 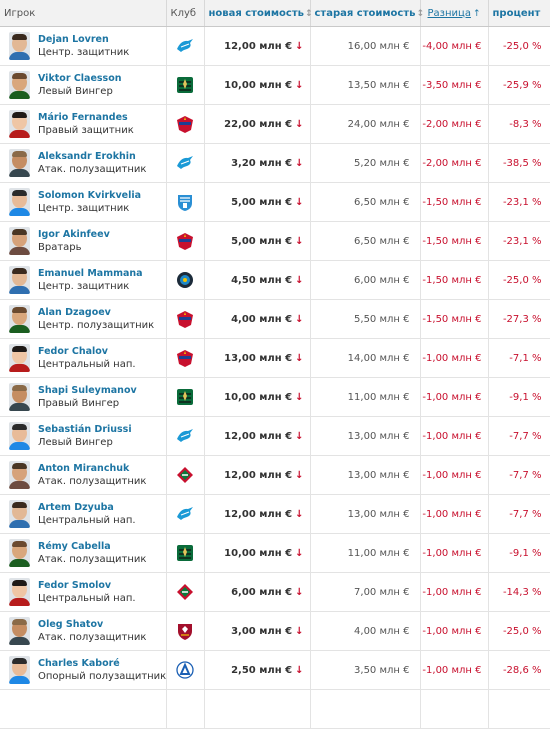 I want to click on player-position: Центральный нап., so click(x=87, y=364).